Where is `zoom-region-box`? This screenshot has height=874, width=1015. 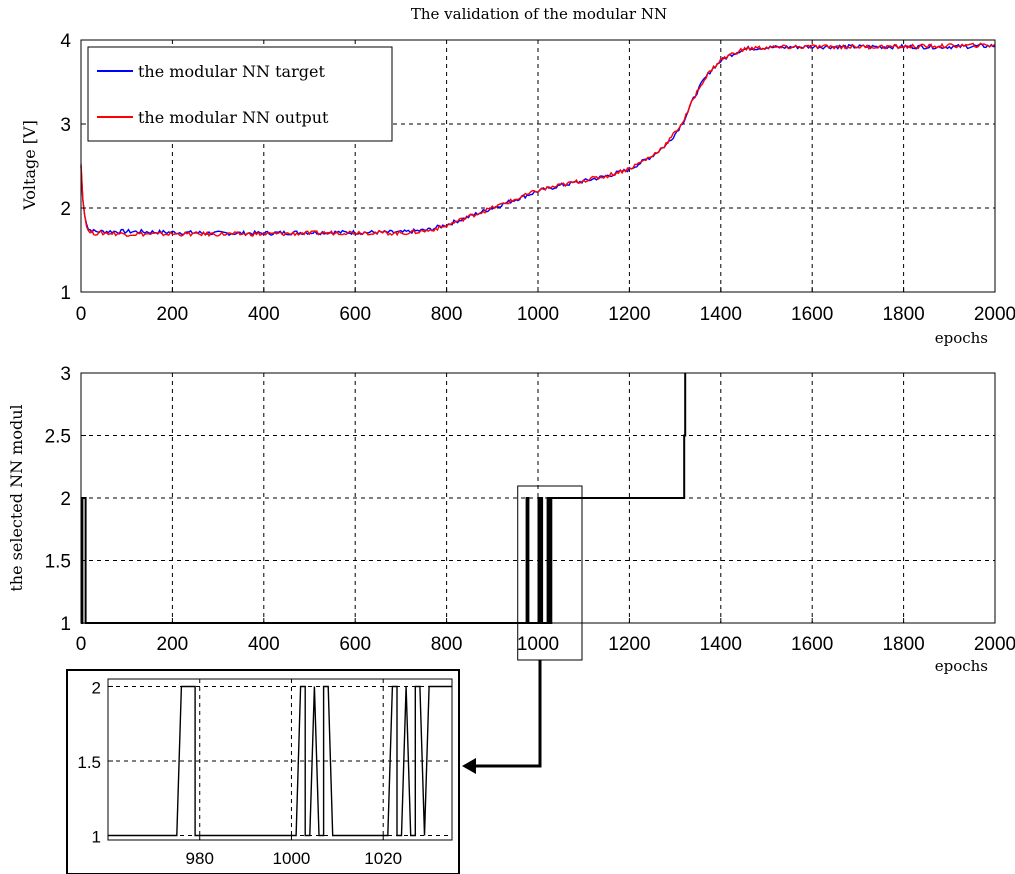
zoom-region-box is located at coordinates (550, 573).